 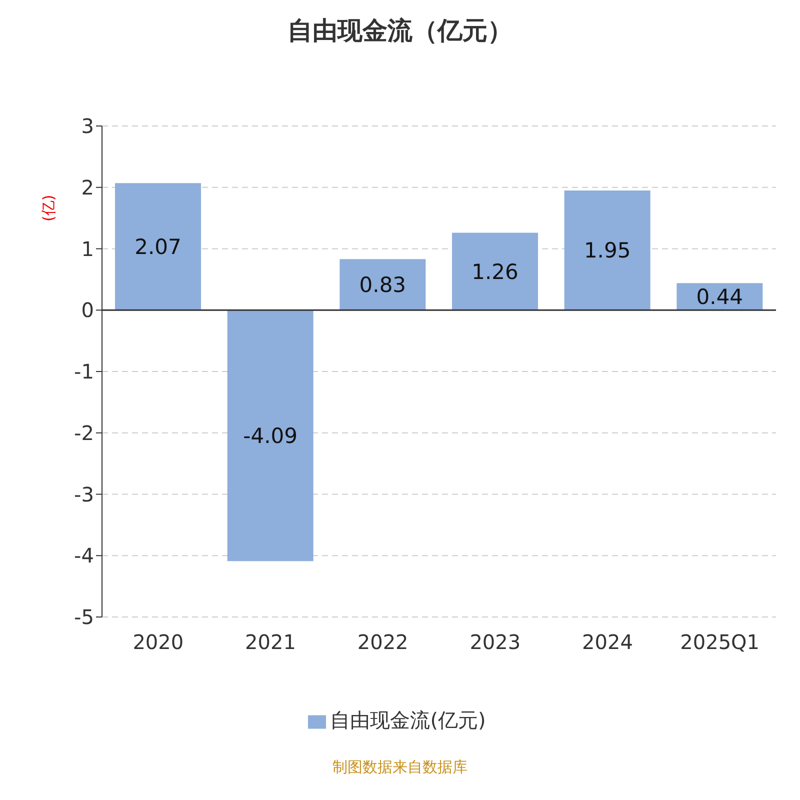 What do you see at coordinates (607, 642) in the screenshot?
I see `x-tick-label: 2024` at bounding box center [607, 642].